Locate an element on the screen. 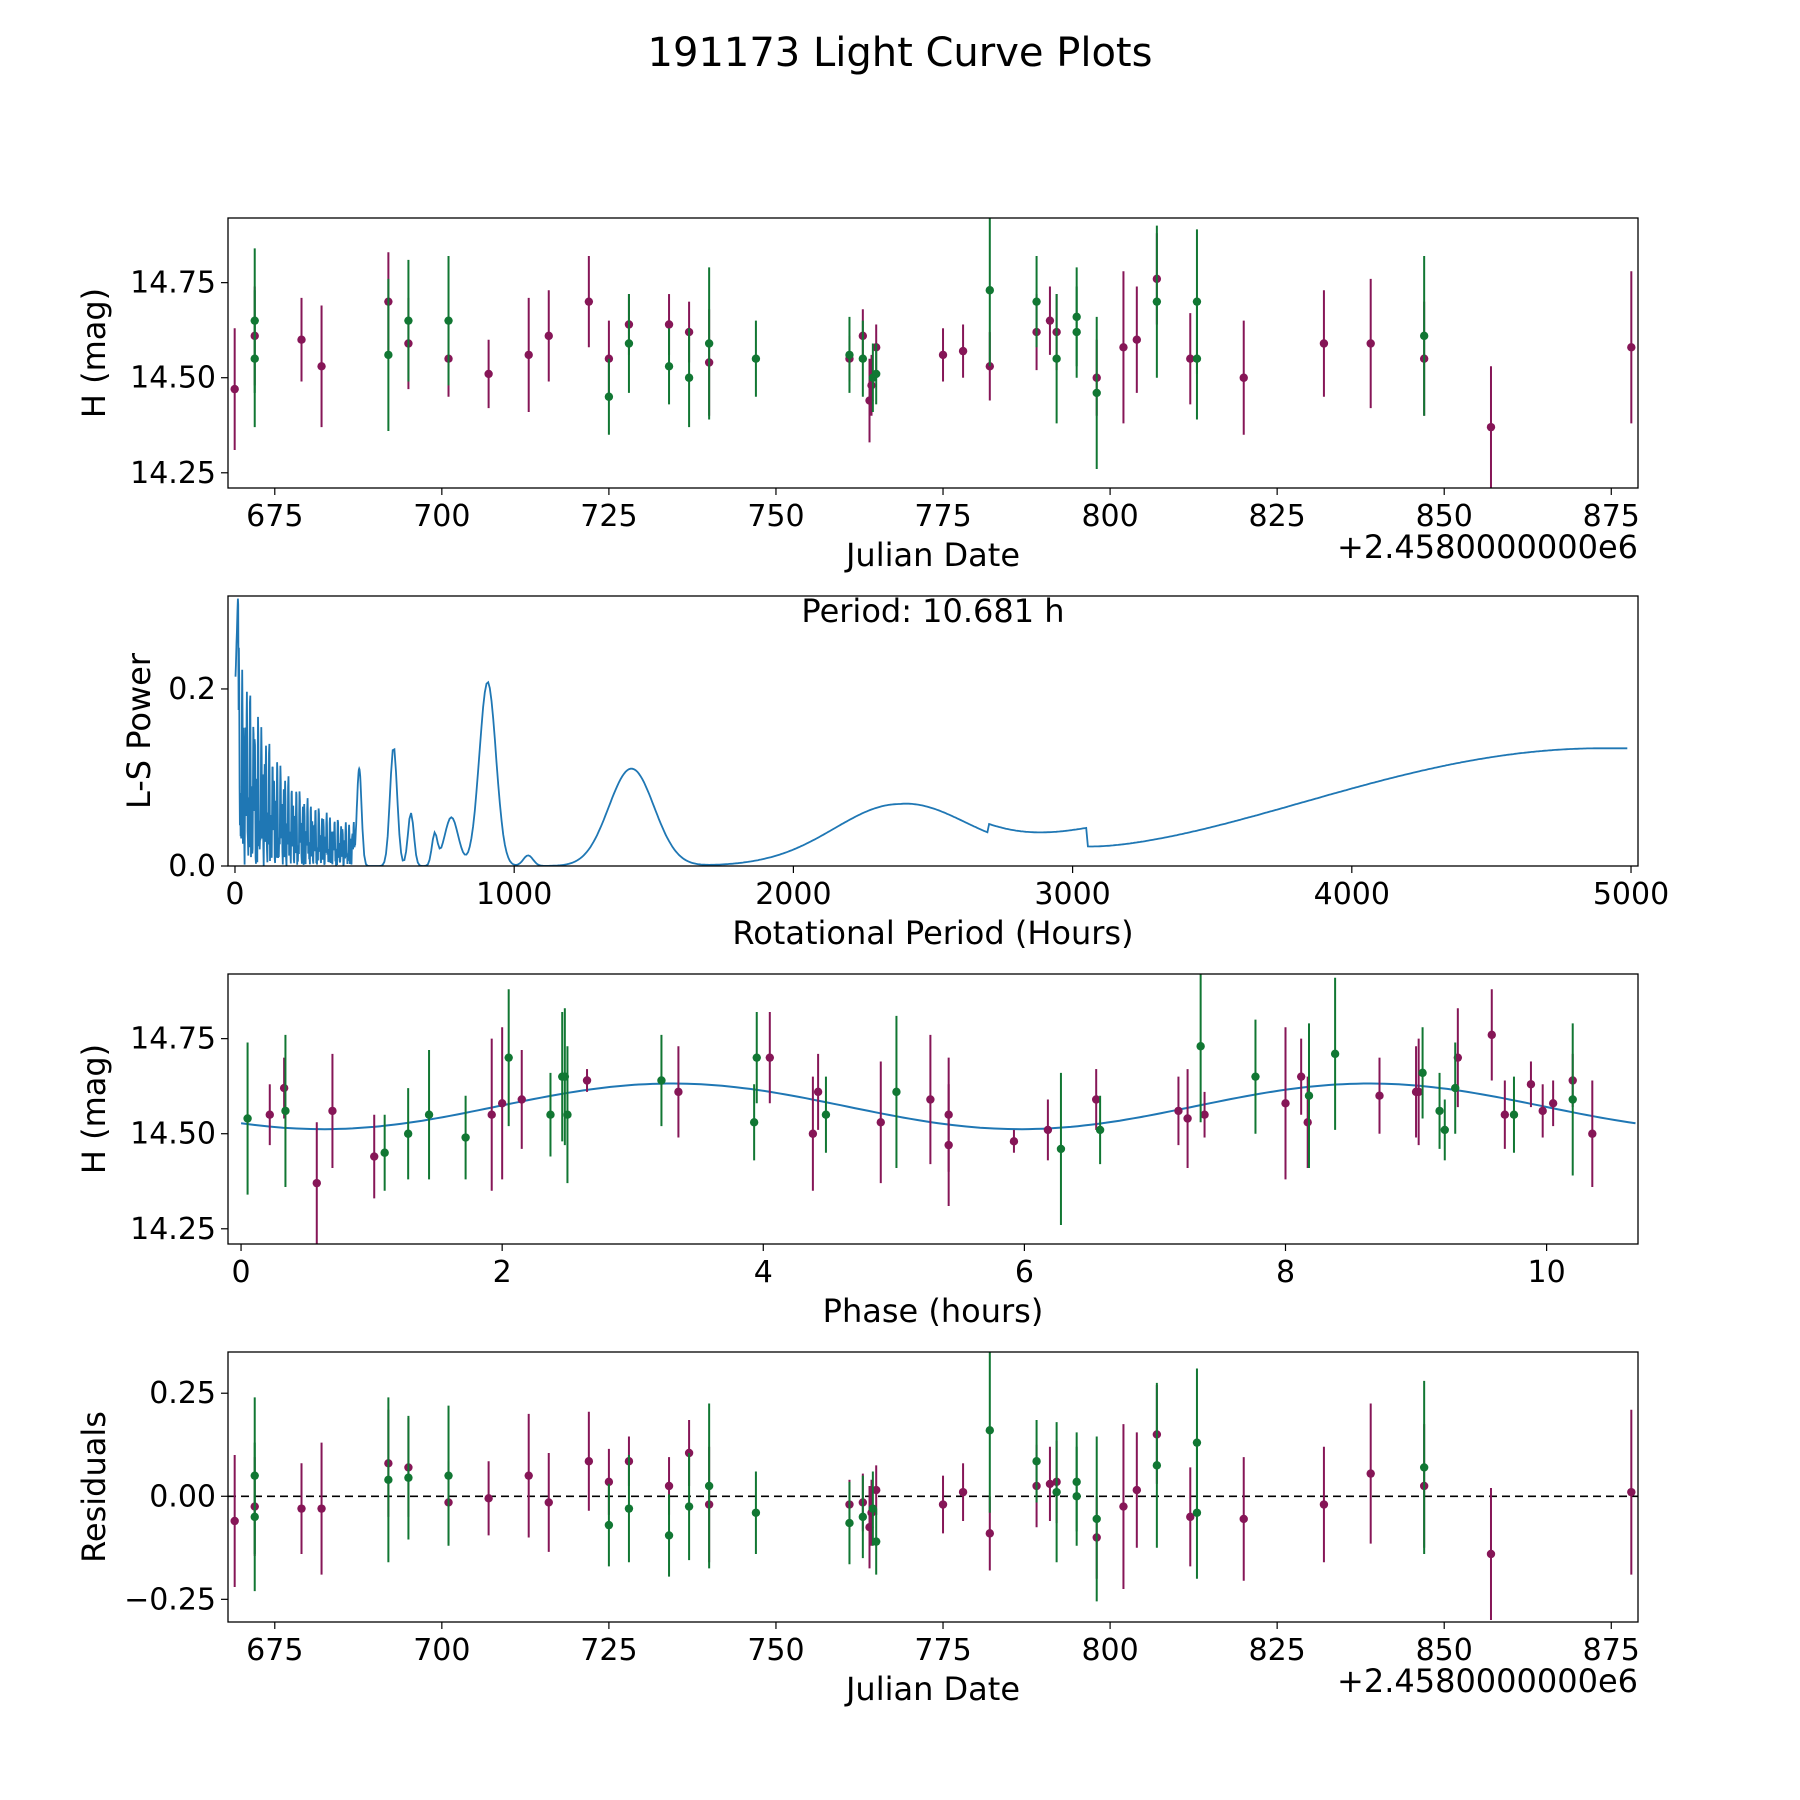  y-tick-label: 0.2 is located at coordinates (192, 689).